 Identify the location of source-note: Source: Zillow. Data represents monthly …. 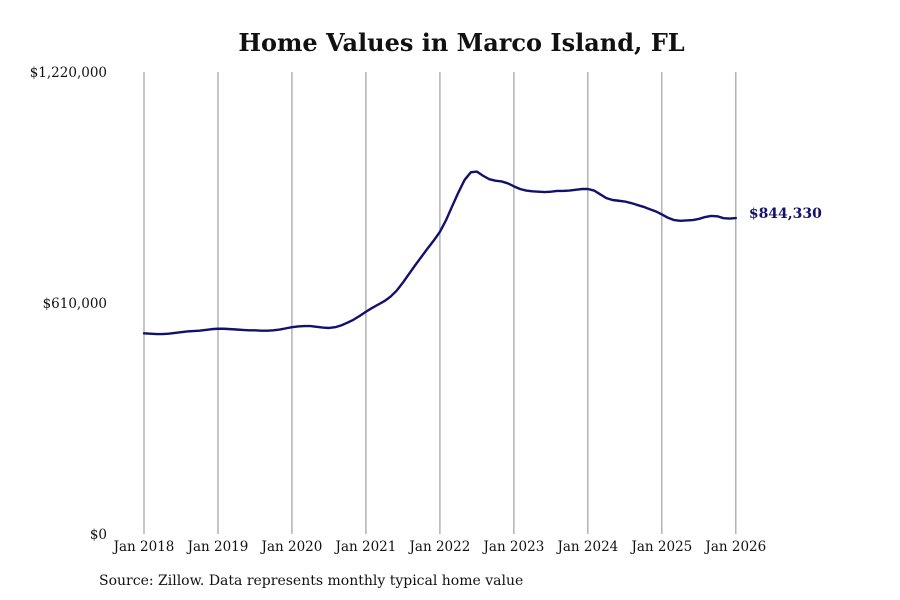
(311, 581).